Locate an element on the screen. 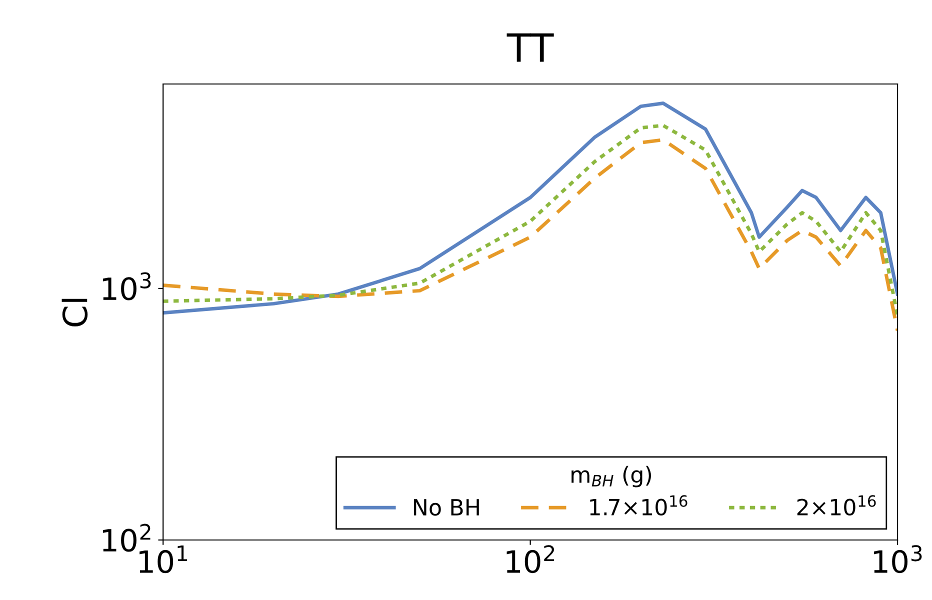  y-axis-title: Cl is located at coordinates (75, 312).